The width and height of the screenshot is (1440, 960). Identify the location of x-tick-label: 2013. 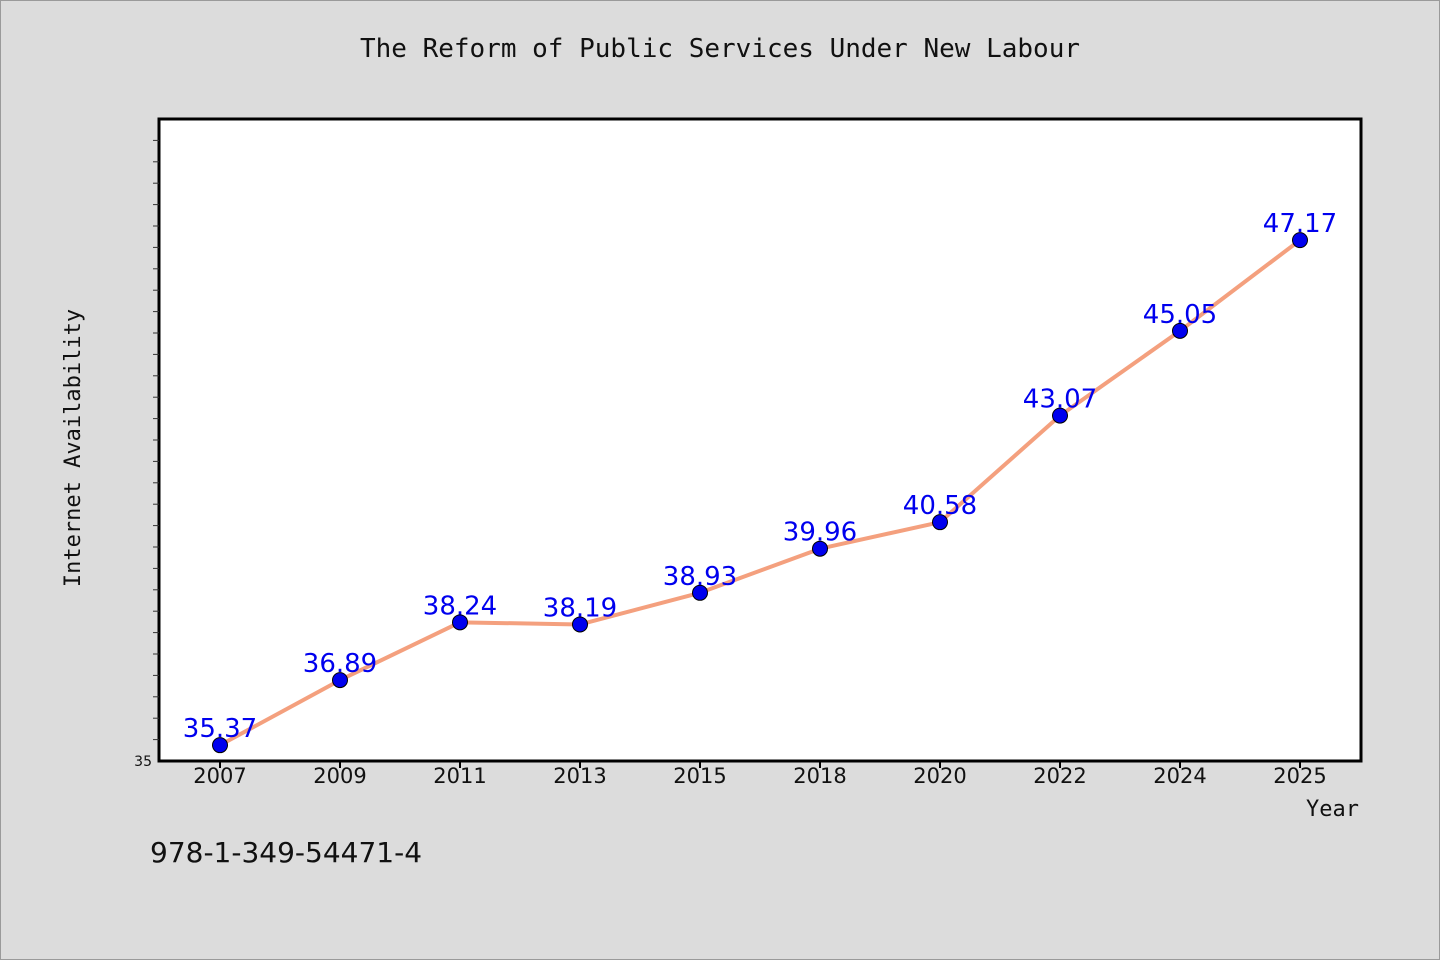
(579, 776).